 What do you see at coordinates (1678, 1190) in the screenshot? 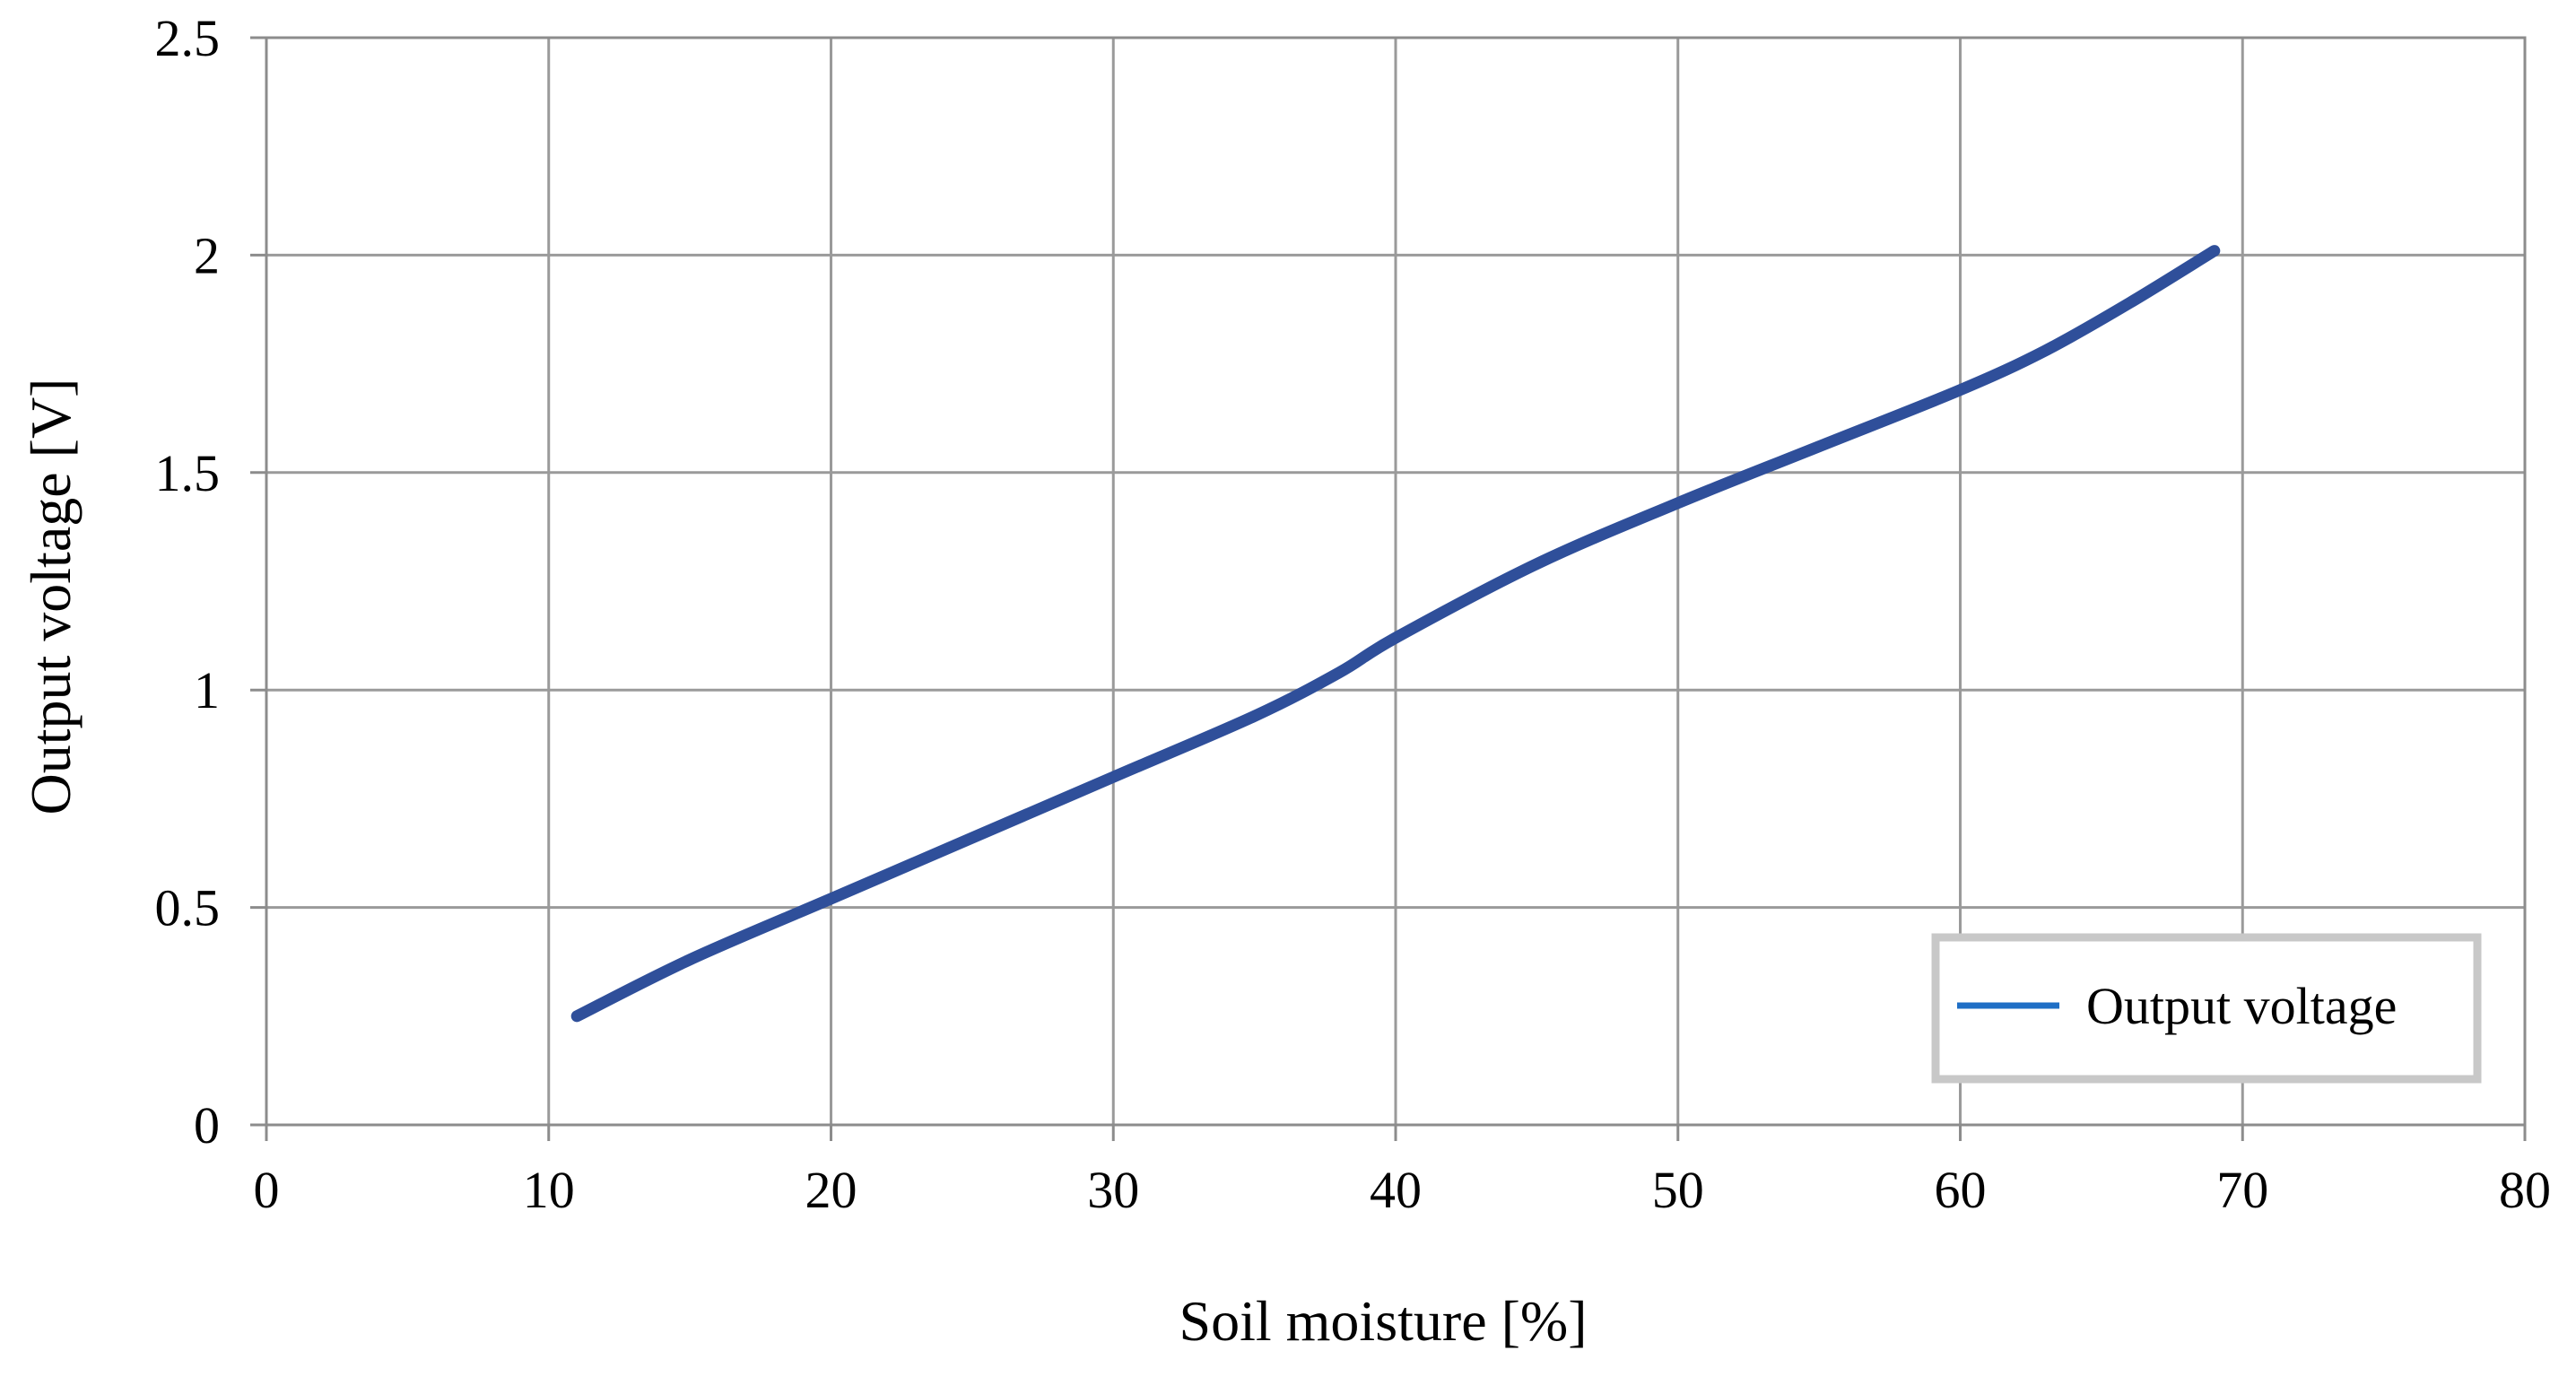
I see `x-tick-label: 50` at bounding box center [1678, 1190].